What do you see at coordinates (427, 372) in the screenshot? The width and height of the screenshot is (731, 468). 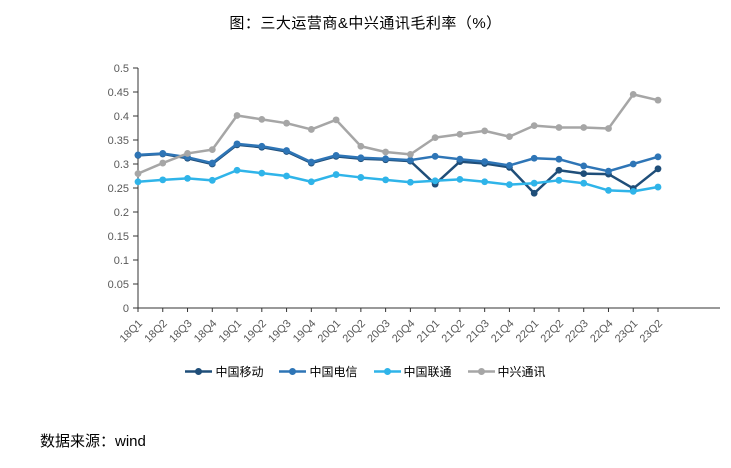 I see `legend-label-china-unicom: 中国联通` at bounding box center [427, 372].